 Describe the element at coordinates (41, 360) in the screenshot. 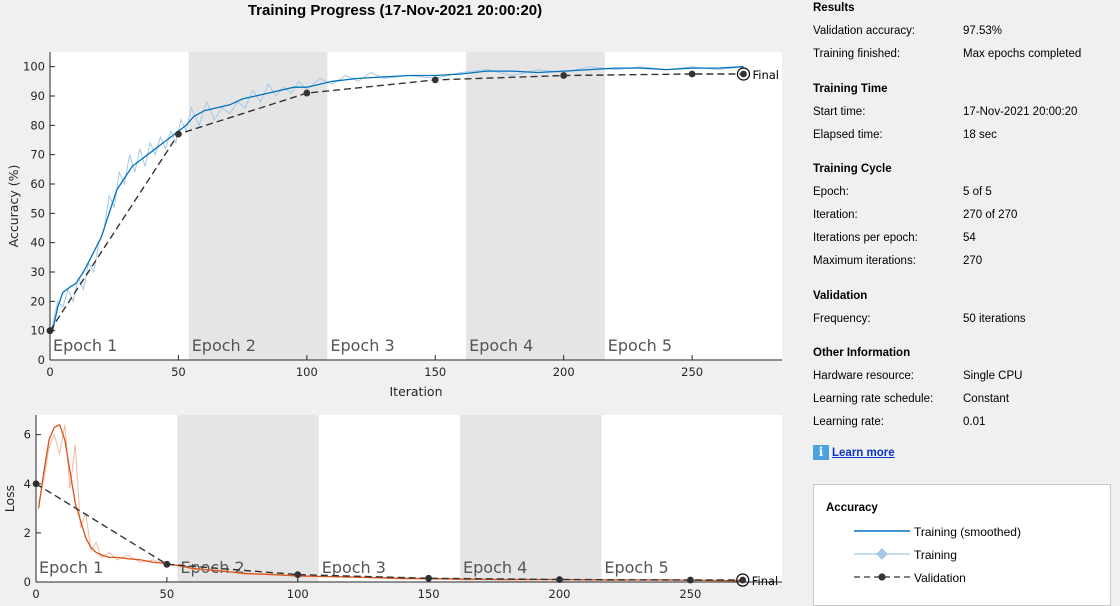

I see `accuracy-y-tick-label: 0` at that location.